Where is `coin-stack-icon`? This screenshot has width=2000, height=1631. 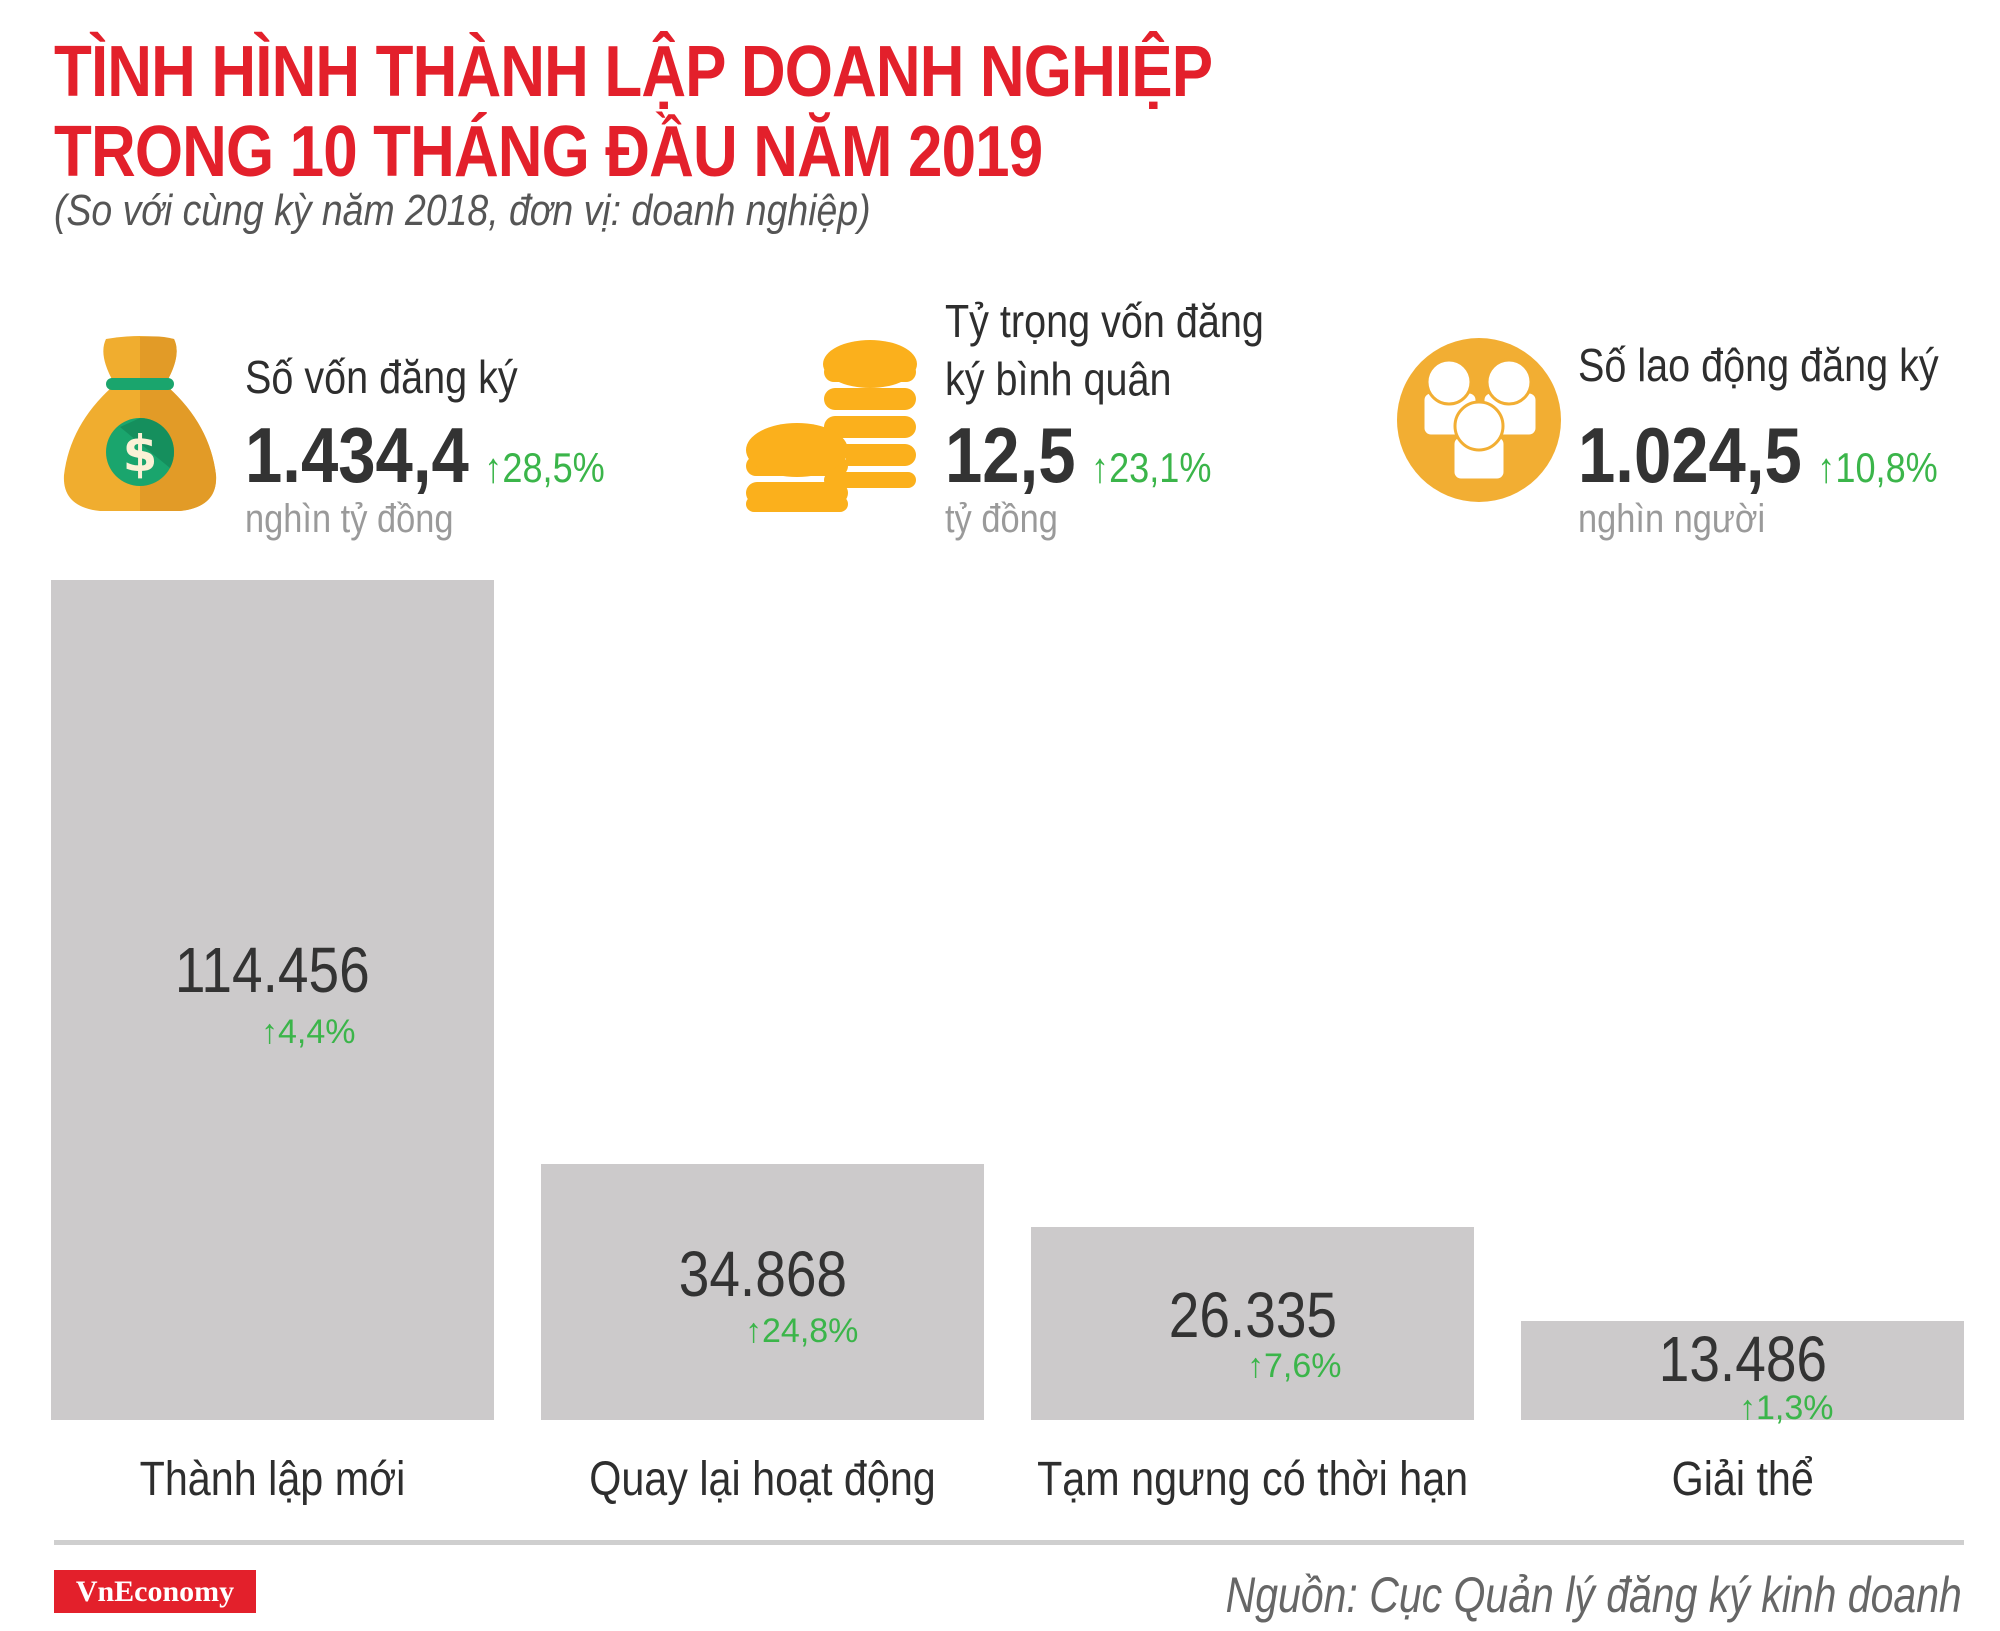
coin-stack-icon is located at coordinates (831, 426).